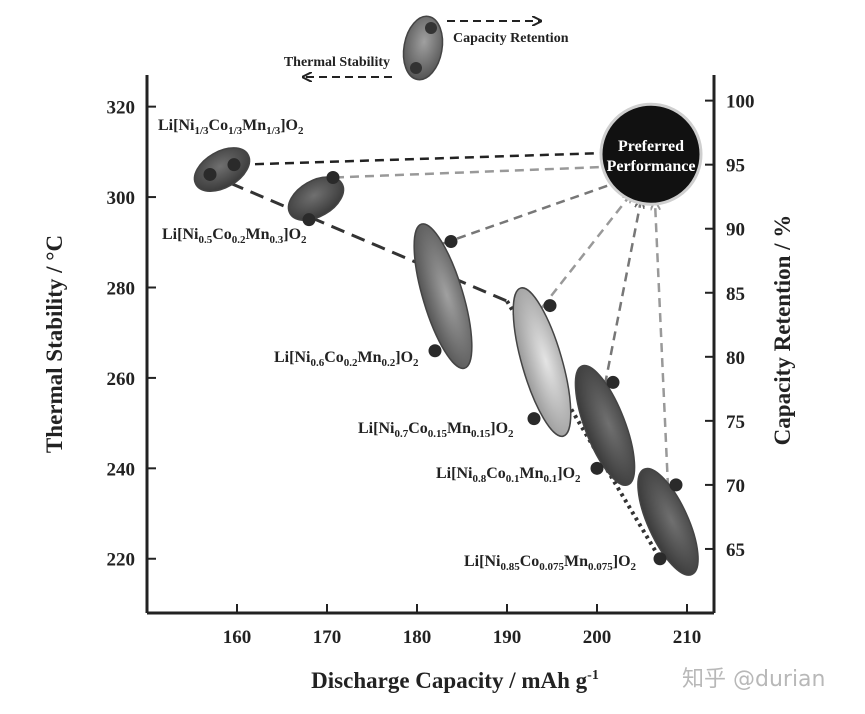  What do you see at coordinates (735, 486) in the screenshot?
I see `y-right-tick-label: 70` at bounding box center [735, 486].